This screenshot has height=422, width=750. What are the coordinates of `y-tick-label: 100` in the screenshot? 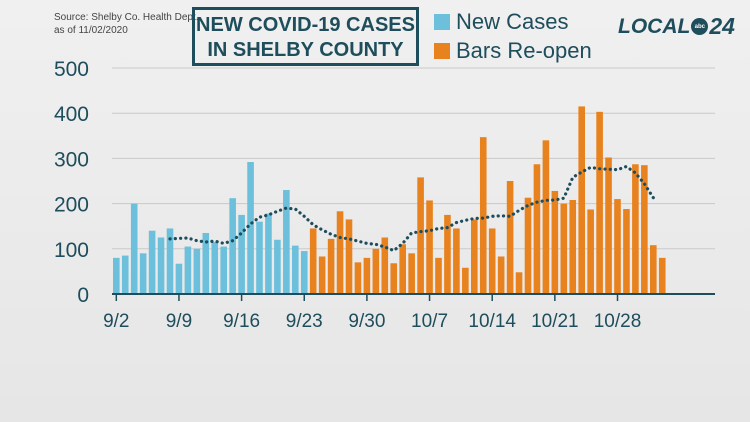 It's located at (71, 250).